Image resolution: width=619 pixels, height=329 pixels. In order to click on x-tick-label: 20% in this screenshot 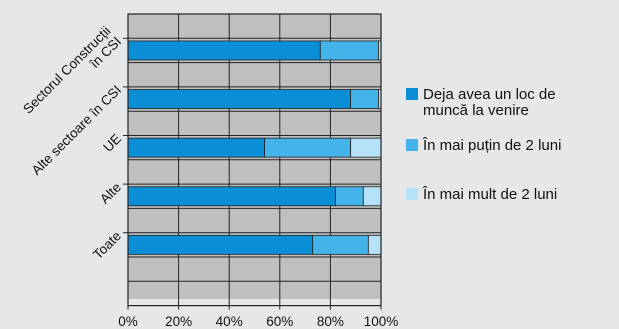, I will do `click(178, 321)`.